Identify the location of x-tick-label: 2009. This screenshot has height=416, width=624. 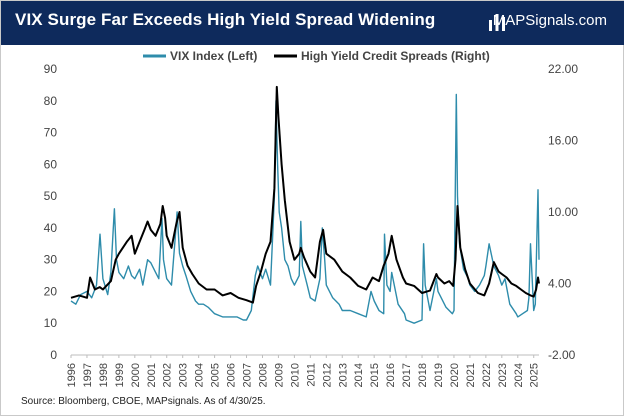
(279, 375).